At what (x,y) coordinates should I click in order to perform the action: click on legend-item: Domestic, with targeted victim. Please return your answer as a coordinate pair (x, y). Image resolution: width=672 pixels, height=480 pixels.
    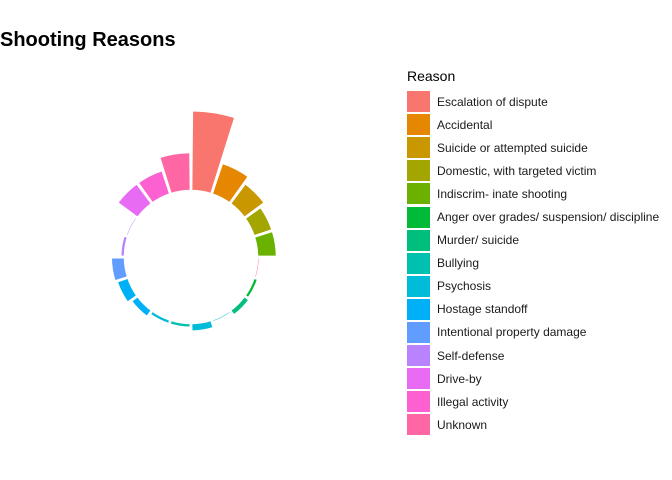
    Looking at the image, I should click on (533, 170).